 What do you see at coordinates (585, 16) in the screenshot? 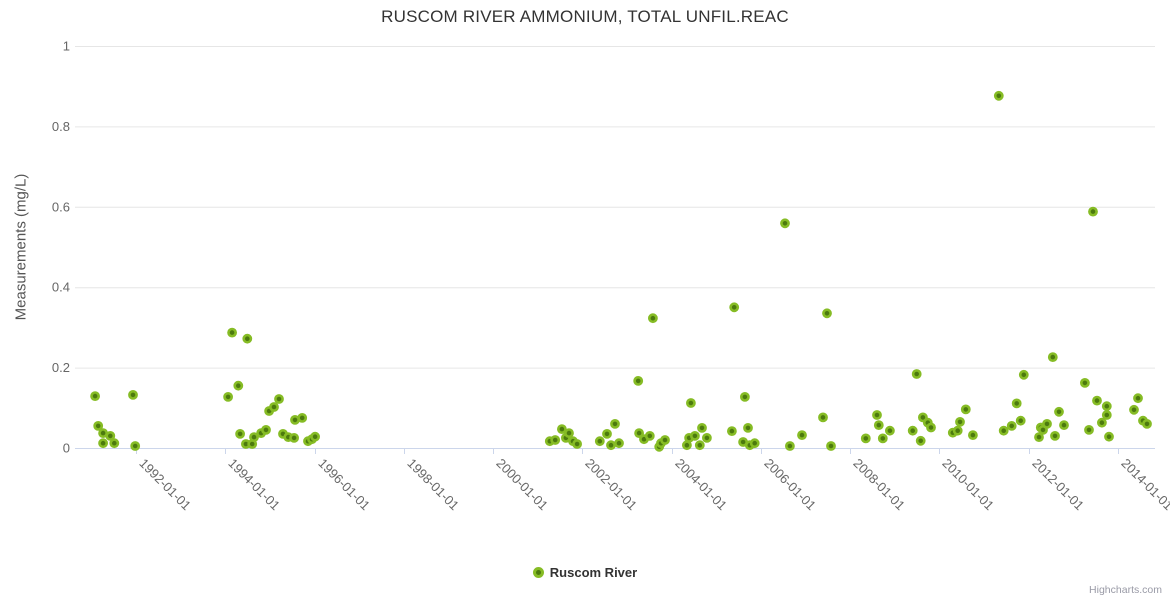
I see `chart-title: RUSCOM RIVER AMMONIUM, TOTAL UNFIL.REAC` at bounding box center [585, 16].